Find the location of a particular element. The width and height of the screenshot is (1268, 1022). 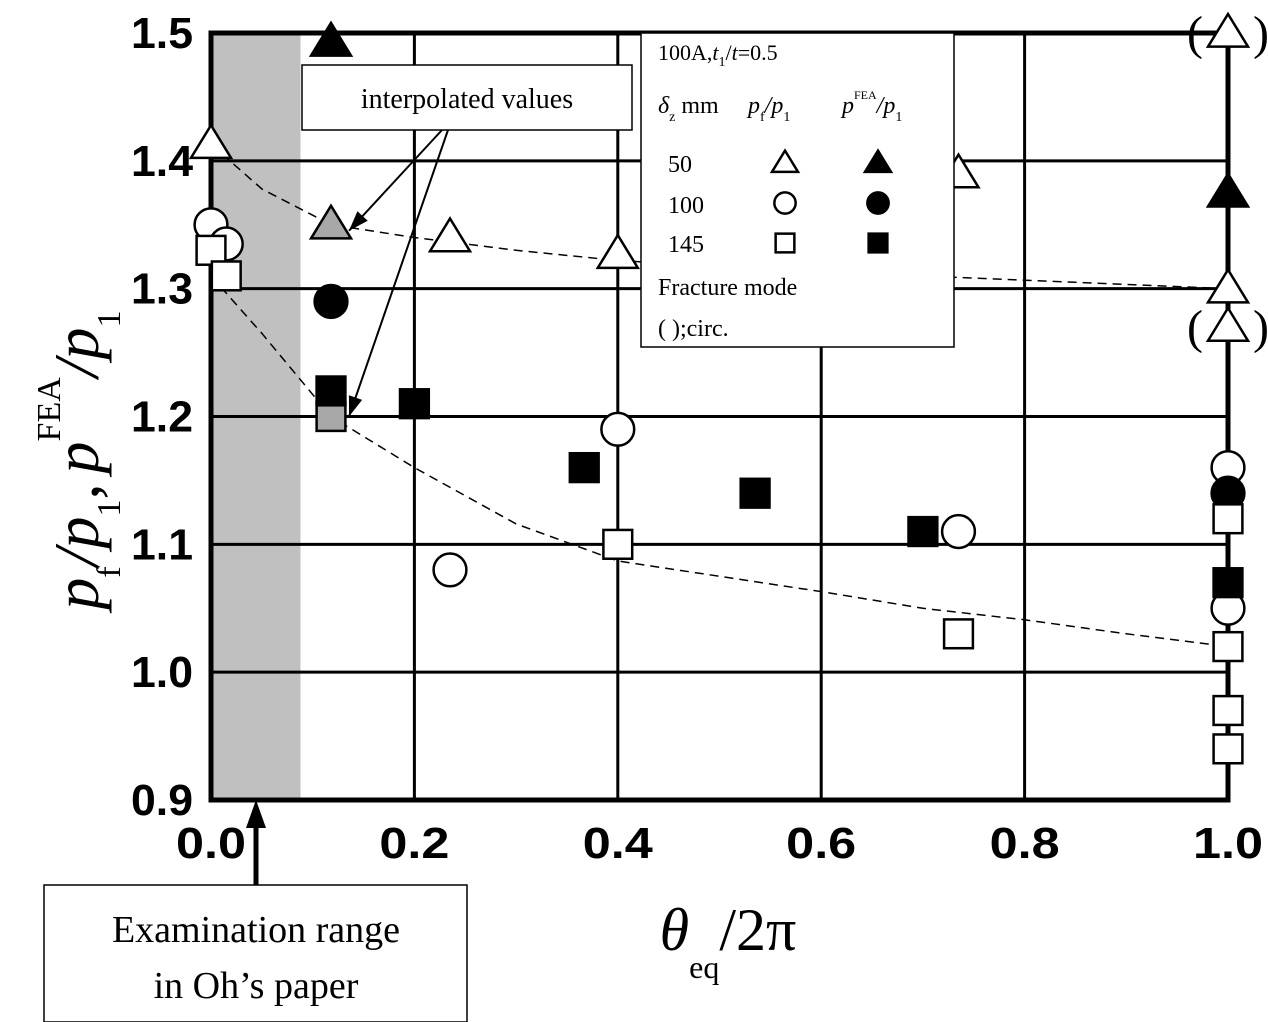

legend-header-fea: pFEA/p1 is located at coordinates (871, 106).